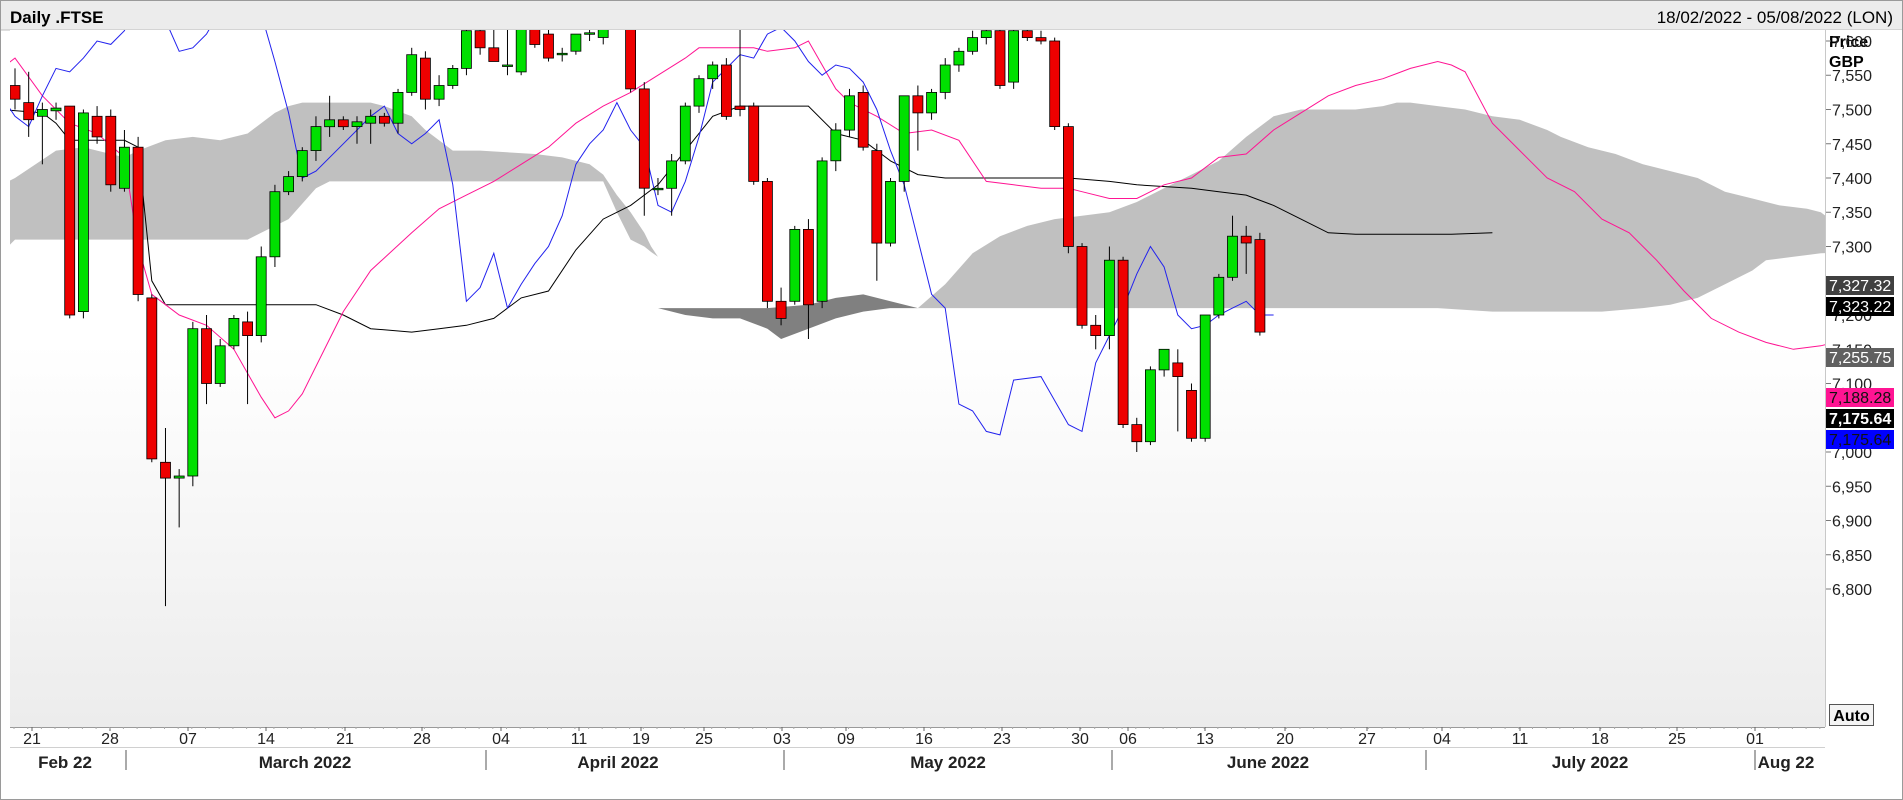  Describe the element at coordinates (1775, 17) in the screenshot. I see `date-range: 18/02/2022 - 05/08/2022 (LON)` at that location.